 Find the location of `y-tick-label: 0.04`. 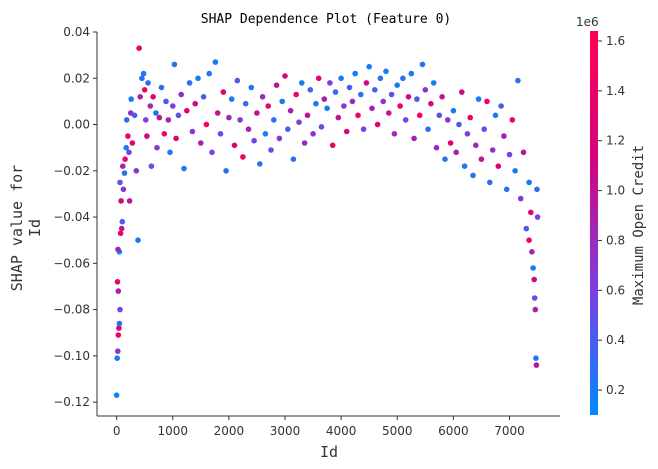

y-tick-label: 0.04 is located at coordinates (76, 32).